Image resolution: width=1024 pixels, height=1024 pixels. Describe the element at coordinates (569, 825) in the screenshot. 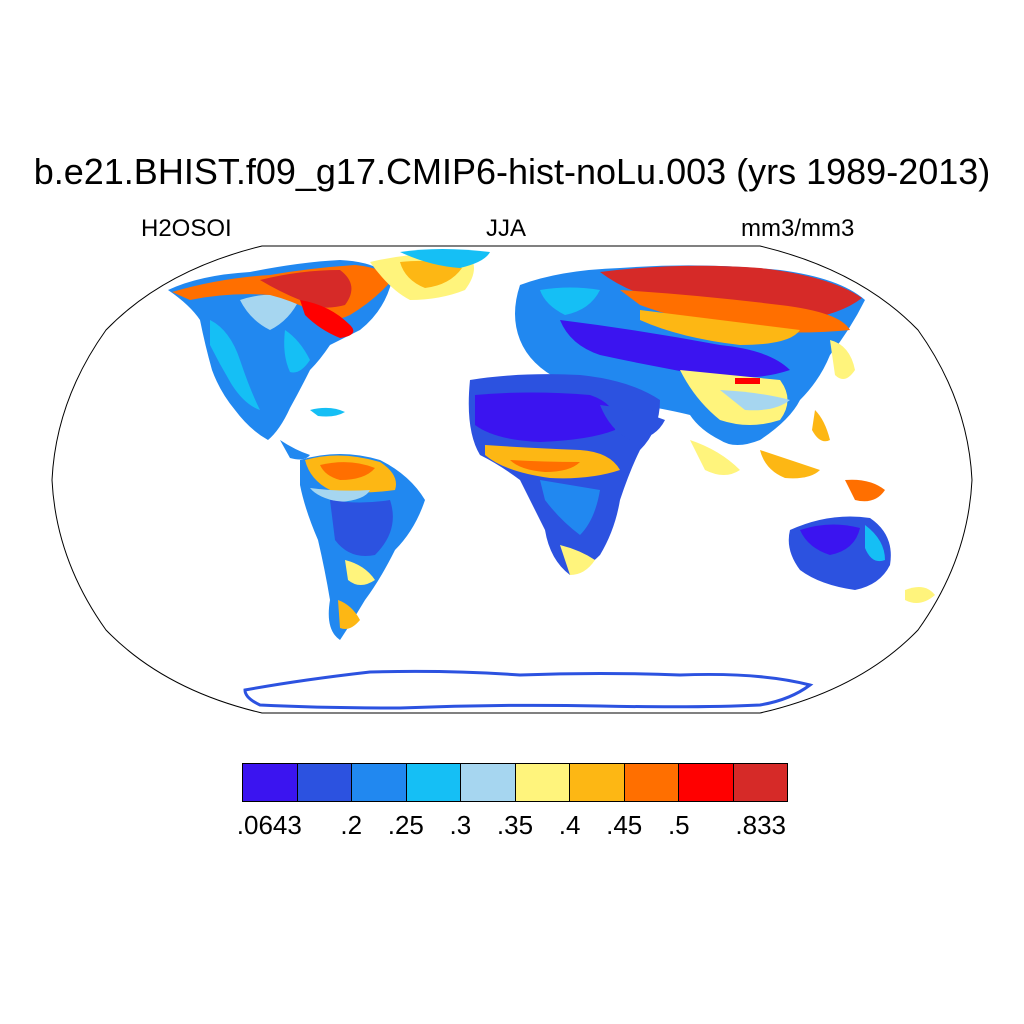

I see `colorbar-tick-label: .4` at that location.